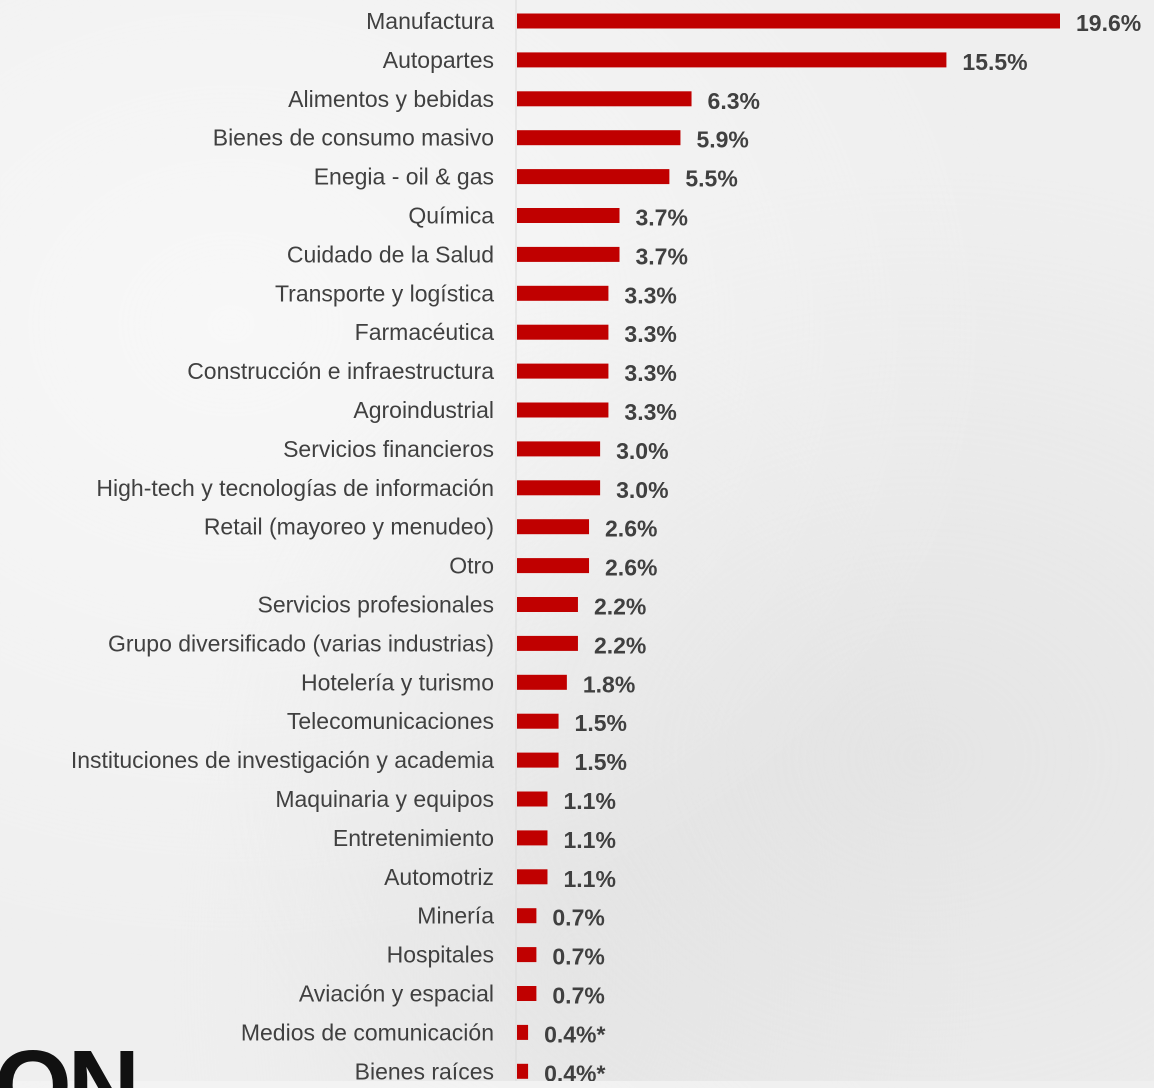  Describe the element at coordinates (609, 684) in the screenshot. I see `value-label: 1.8%` at that location.